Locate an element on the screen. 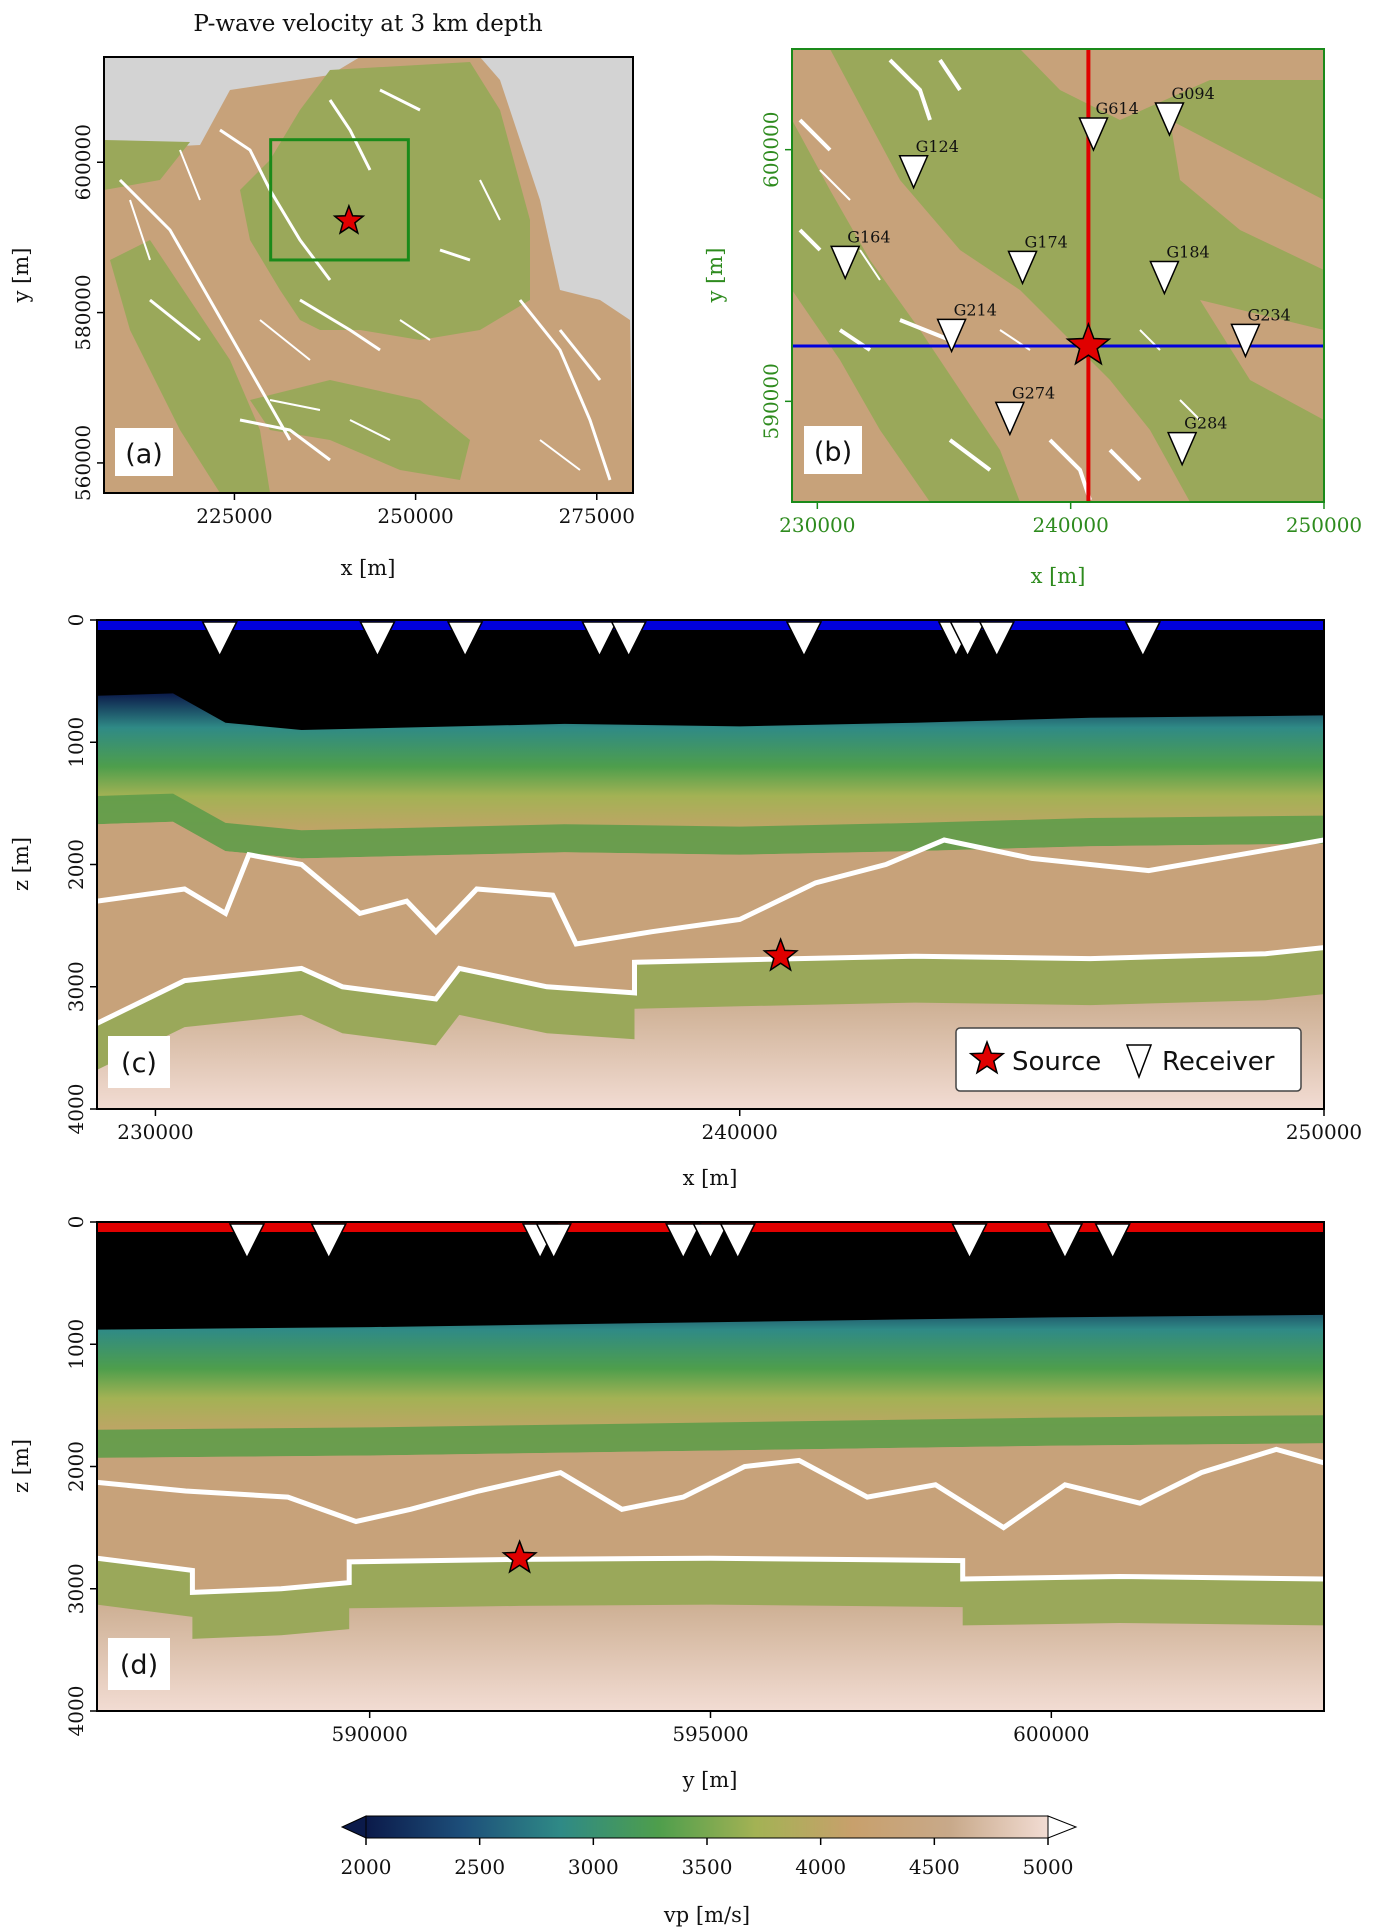 This screenshot has height=1930, width=1378. panel-a-xlabel: x [m] is located at coordinates (368, 568).